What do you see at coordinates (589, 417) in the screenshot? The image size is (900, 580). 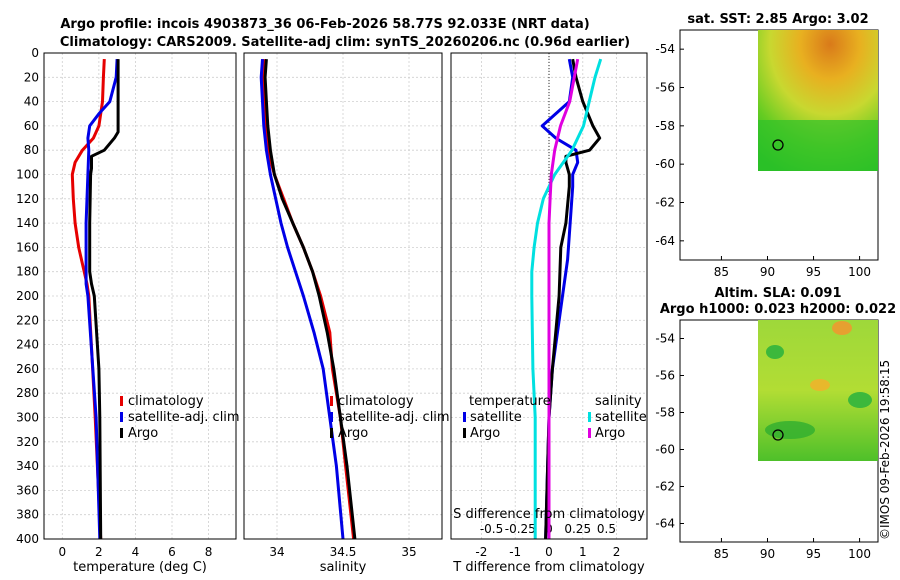 I see `legend-swatch-sal-satellite` at bounding box center [589, 417].